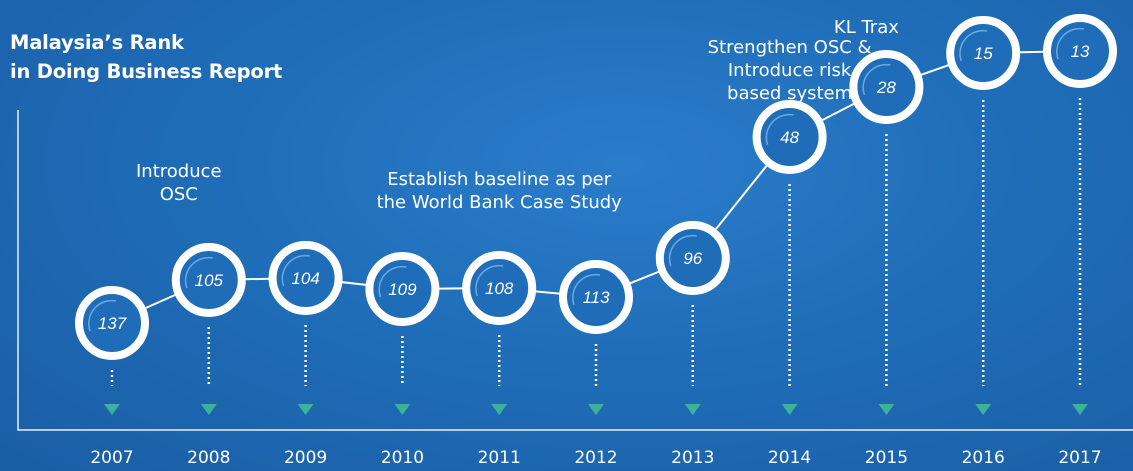  What do you see at coordinates (179, 183) in the screenshot?
I see `milestone-annotation: Introduce OSC` at bounding box center [179, 183].